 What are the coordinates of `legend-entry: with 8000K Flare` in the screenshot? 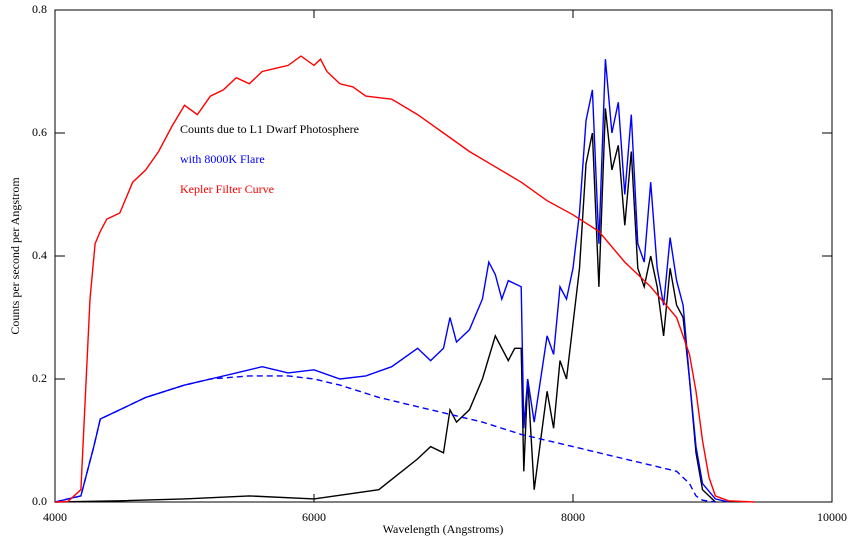 It's located at (222, 159).